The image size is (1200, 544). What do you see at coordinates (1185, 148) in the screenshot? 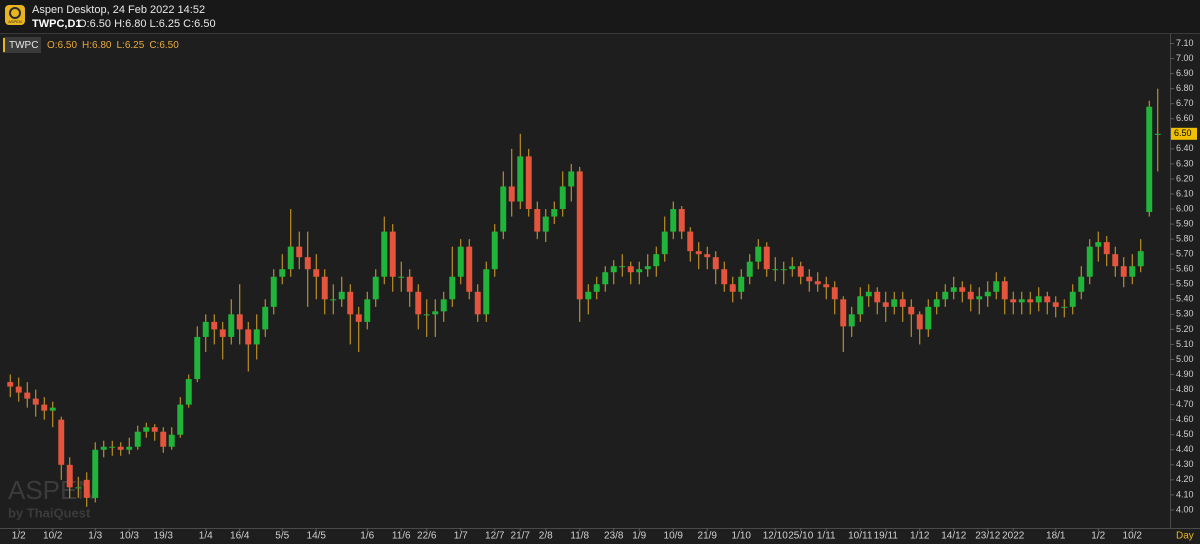
I see `y-tick-label: 6.40` at bounding box center [1185, 148].